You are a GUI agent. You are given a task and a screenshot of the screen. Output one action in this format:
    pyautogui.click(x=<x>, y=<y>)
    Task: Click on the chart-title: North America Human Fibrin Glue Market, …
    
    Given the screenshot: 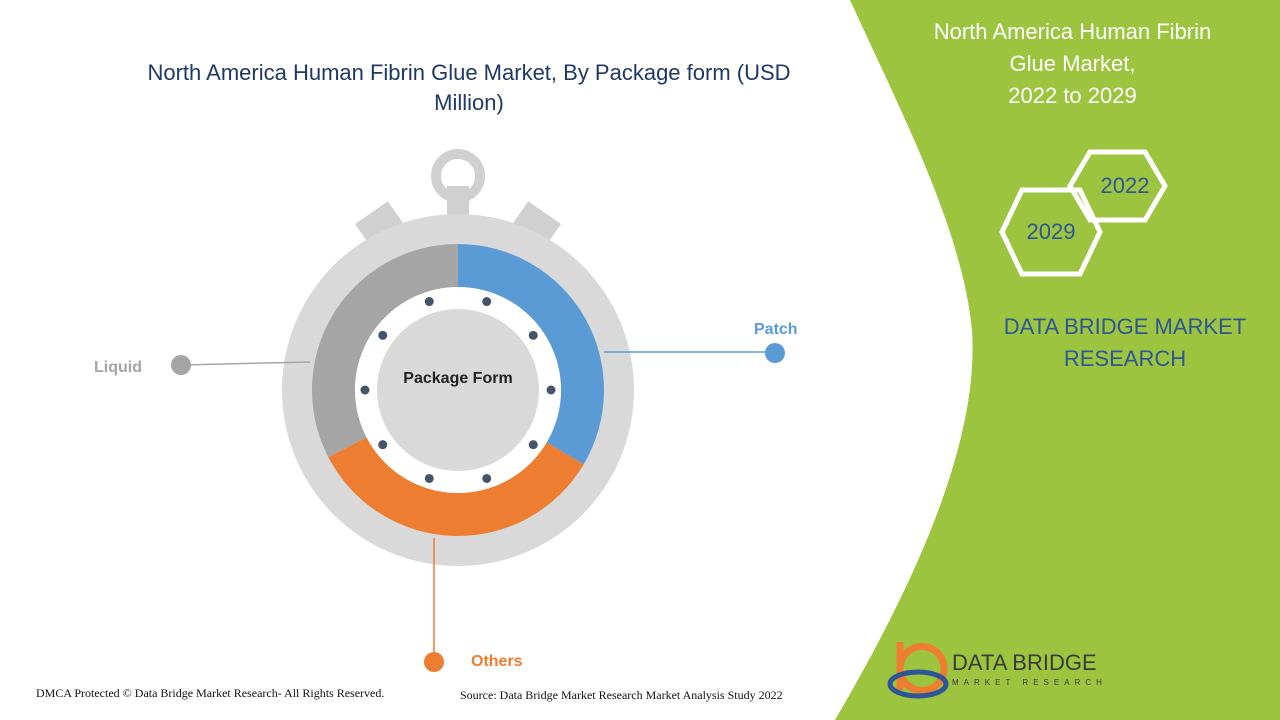 What is the action you would take?
    pyautogui.click(x=469, y=87)
    